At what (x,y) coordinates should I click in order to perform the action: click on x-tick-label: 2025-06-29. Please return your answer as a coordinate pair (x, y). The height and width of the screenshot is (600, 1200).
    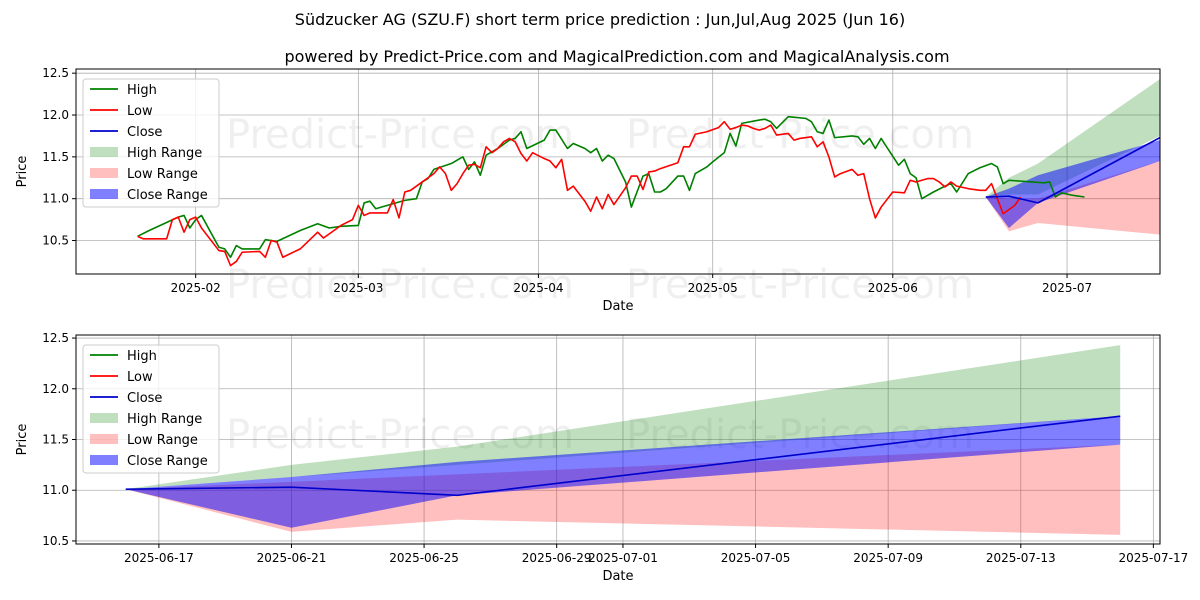
    Looking at the image, I should click on (557, 558).